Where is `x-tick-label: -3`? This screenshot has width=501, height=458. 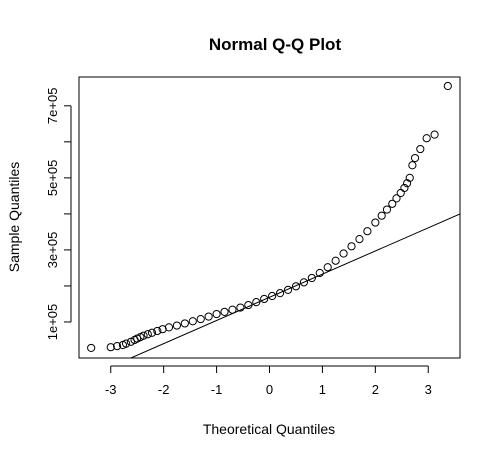
x-tick-label: -3 is located at coordinates (111, 389).